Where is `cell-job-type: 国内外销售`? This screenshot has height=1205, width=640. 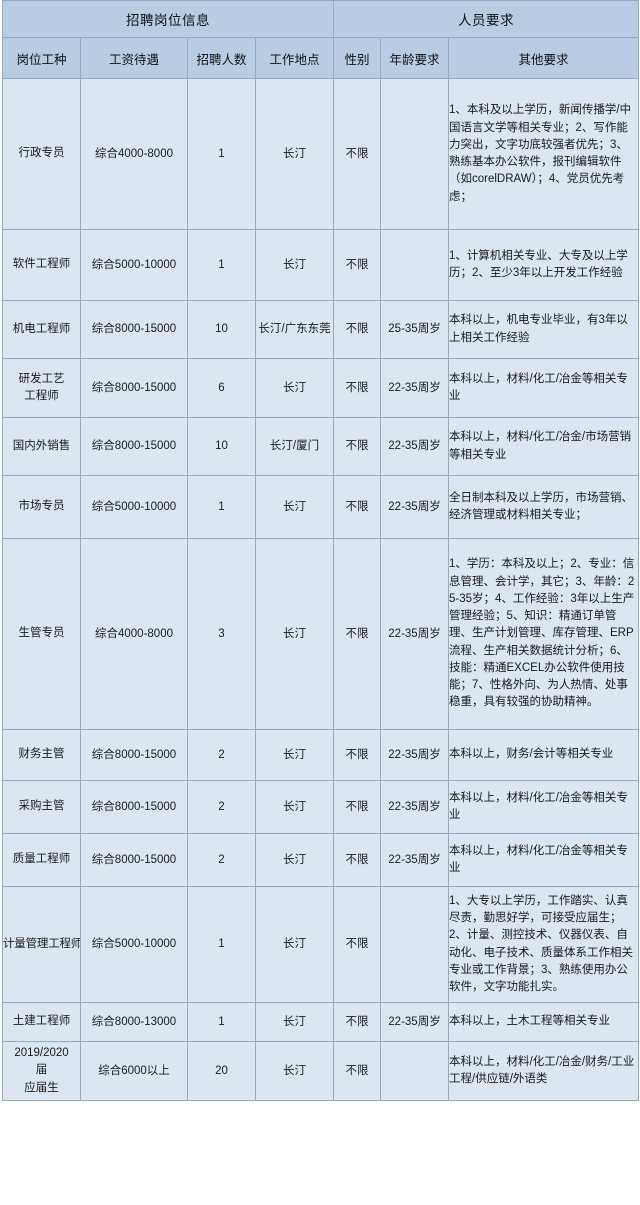
cell-job-type: 国内外销售 is located at coordinates (41, 446).